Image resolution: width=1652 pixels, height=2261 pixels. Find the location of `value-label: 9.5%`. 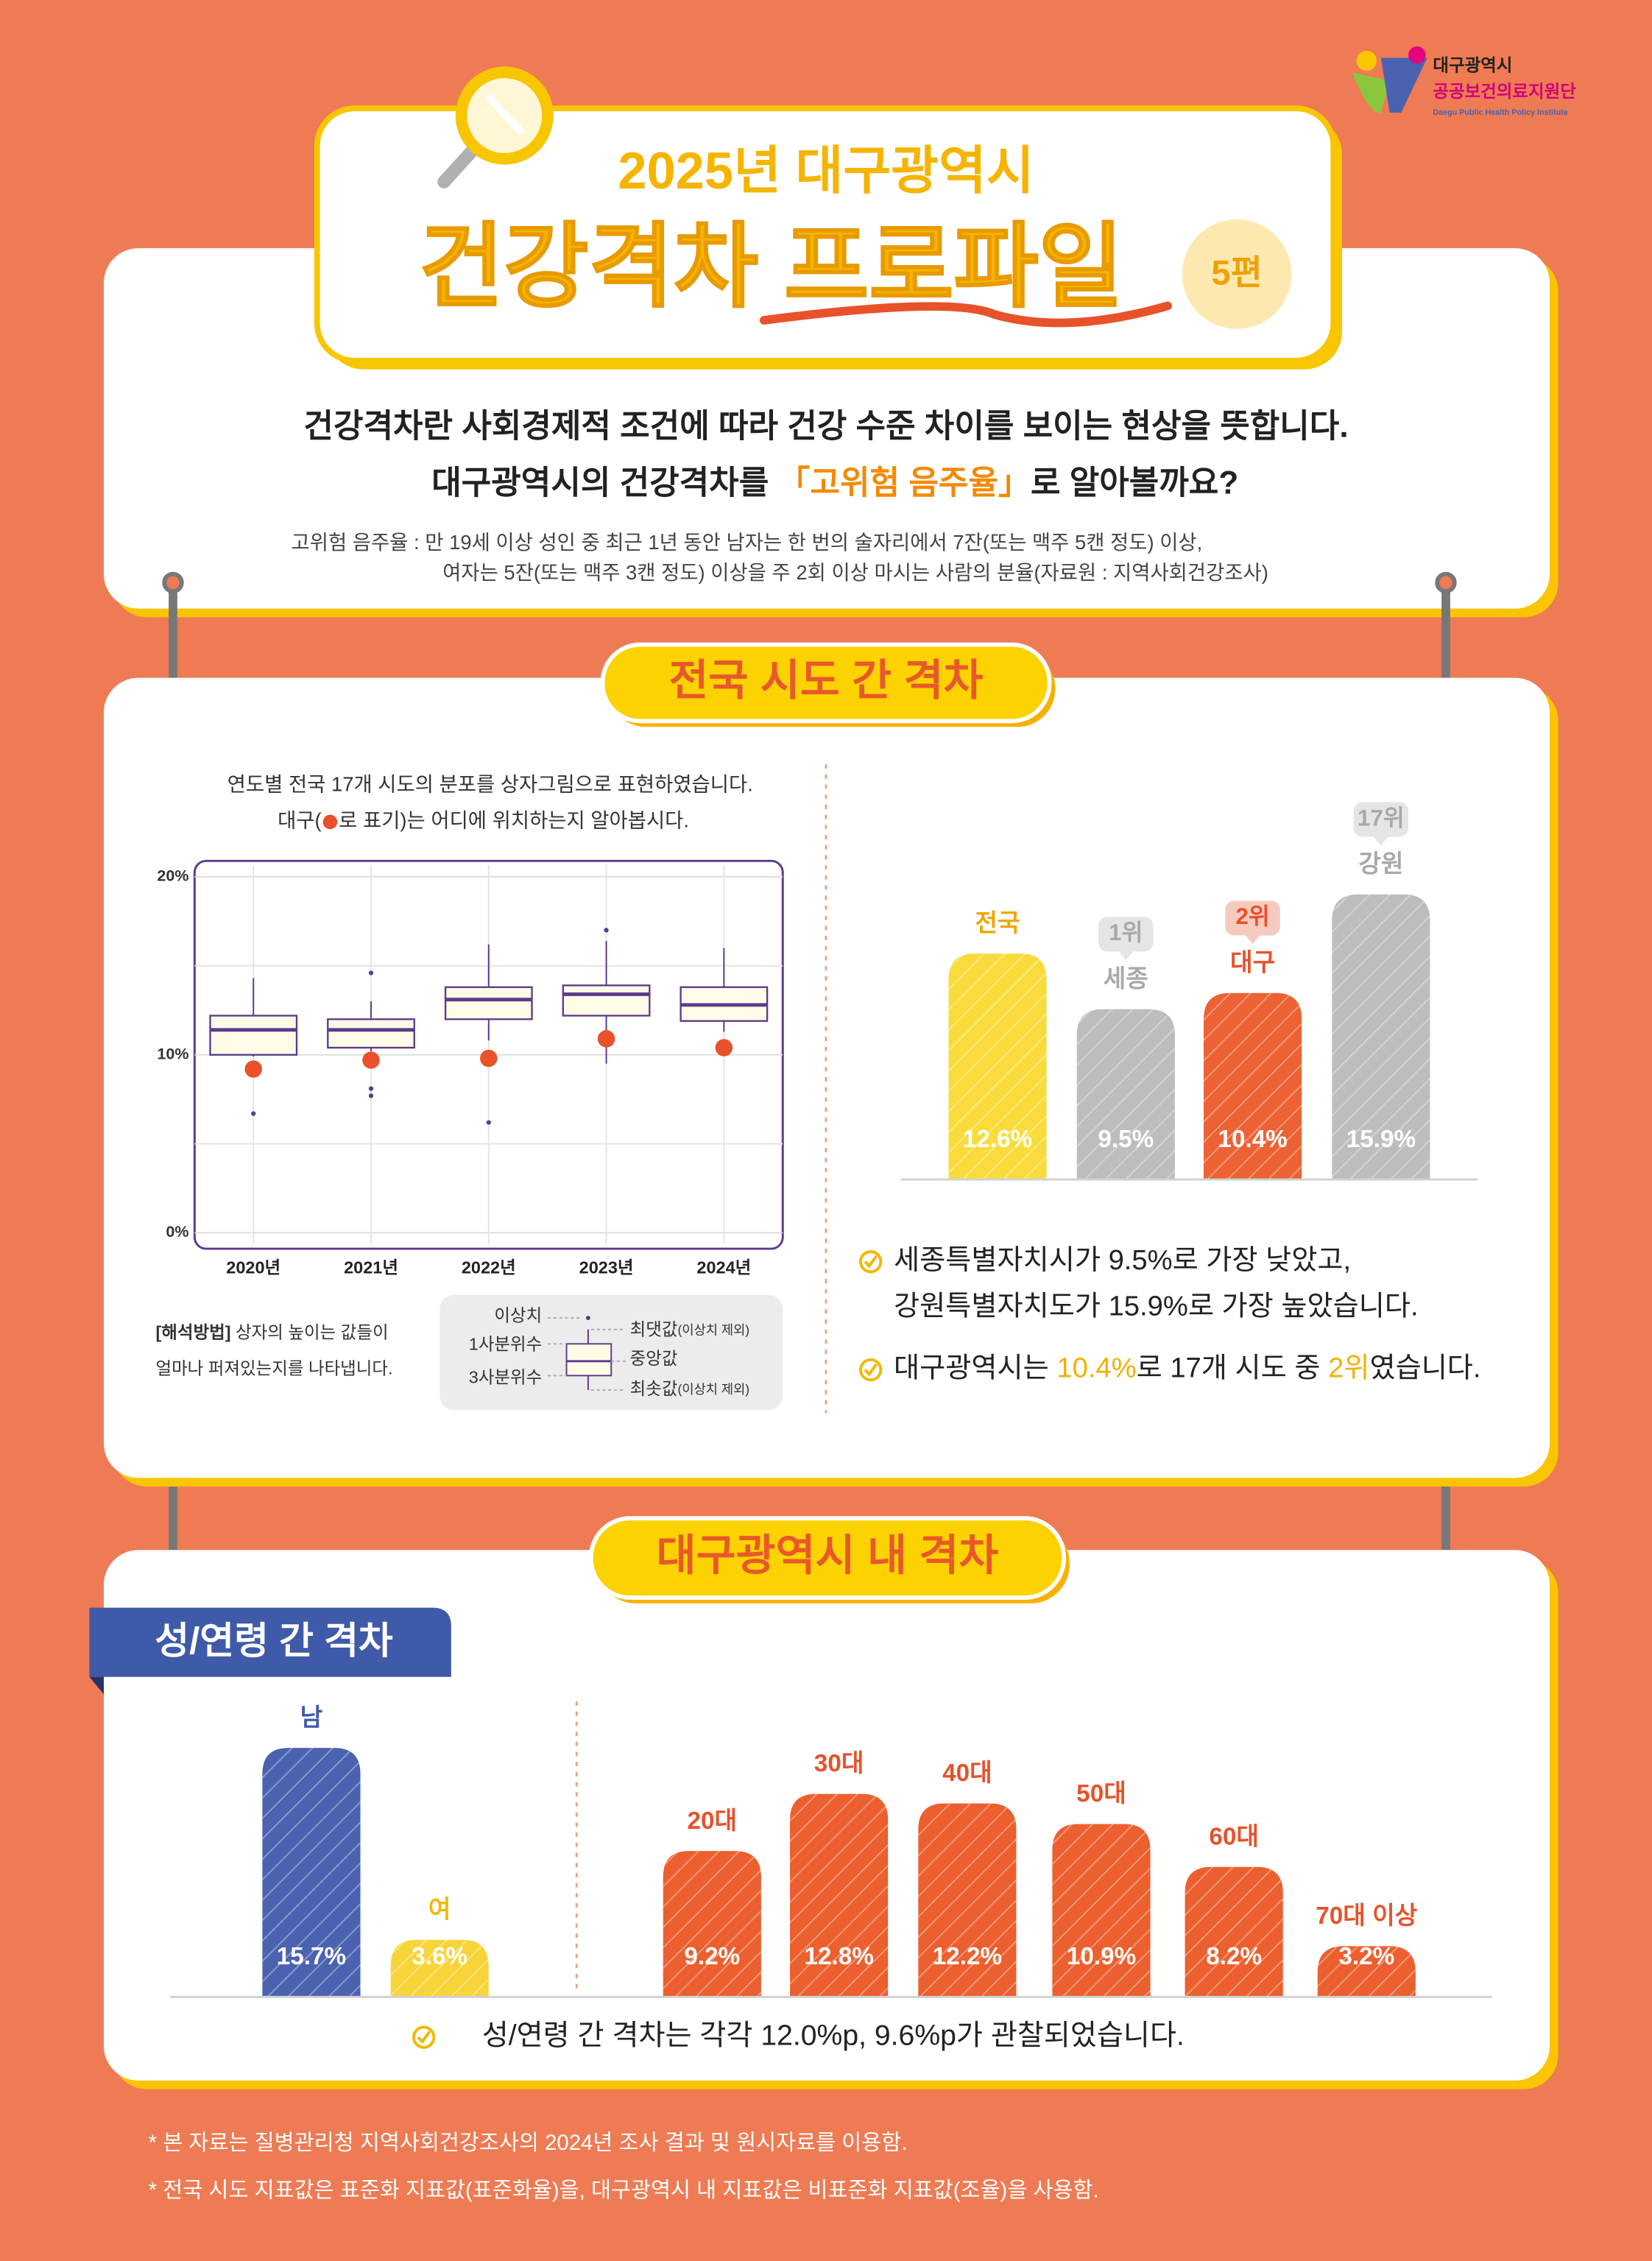

value-label: 9.5% is located at coordinates (1126, 1139).